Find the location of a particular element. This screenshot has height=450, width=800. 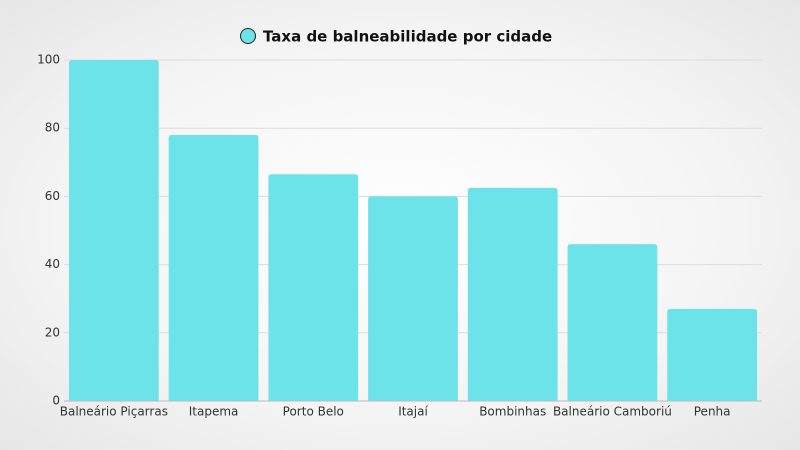

y-tick-label: 60 is located at coordinates (52, 196).